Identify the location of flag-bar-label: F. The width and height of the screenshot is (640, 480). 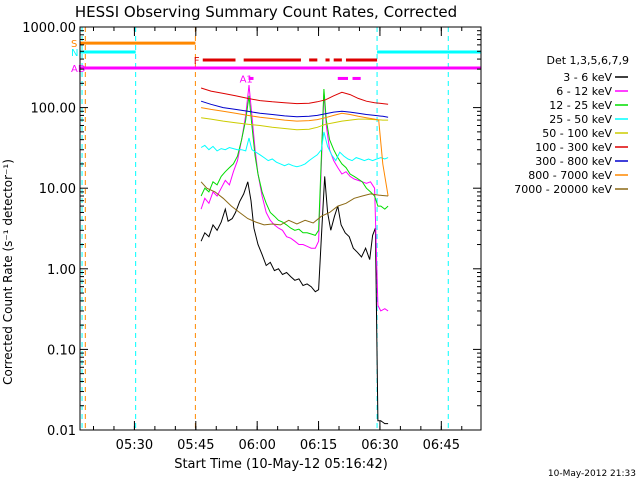
(197, 61).